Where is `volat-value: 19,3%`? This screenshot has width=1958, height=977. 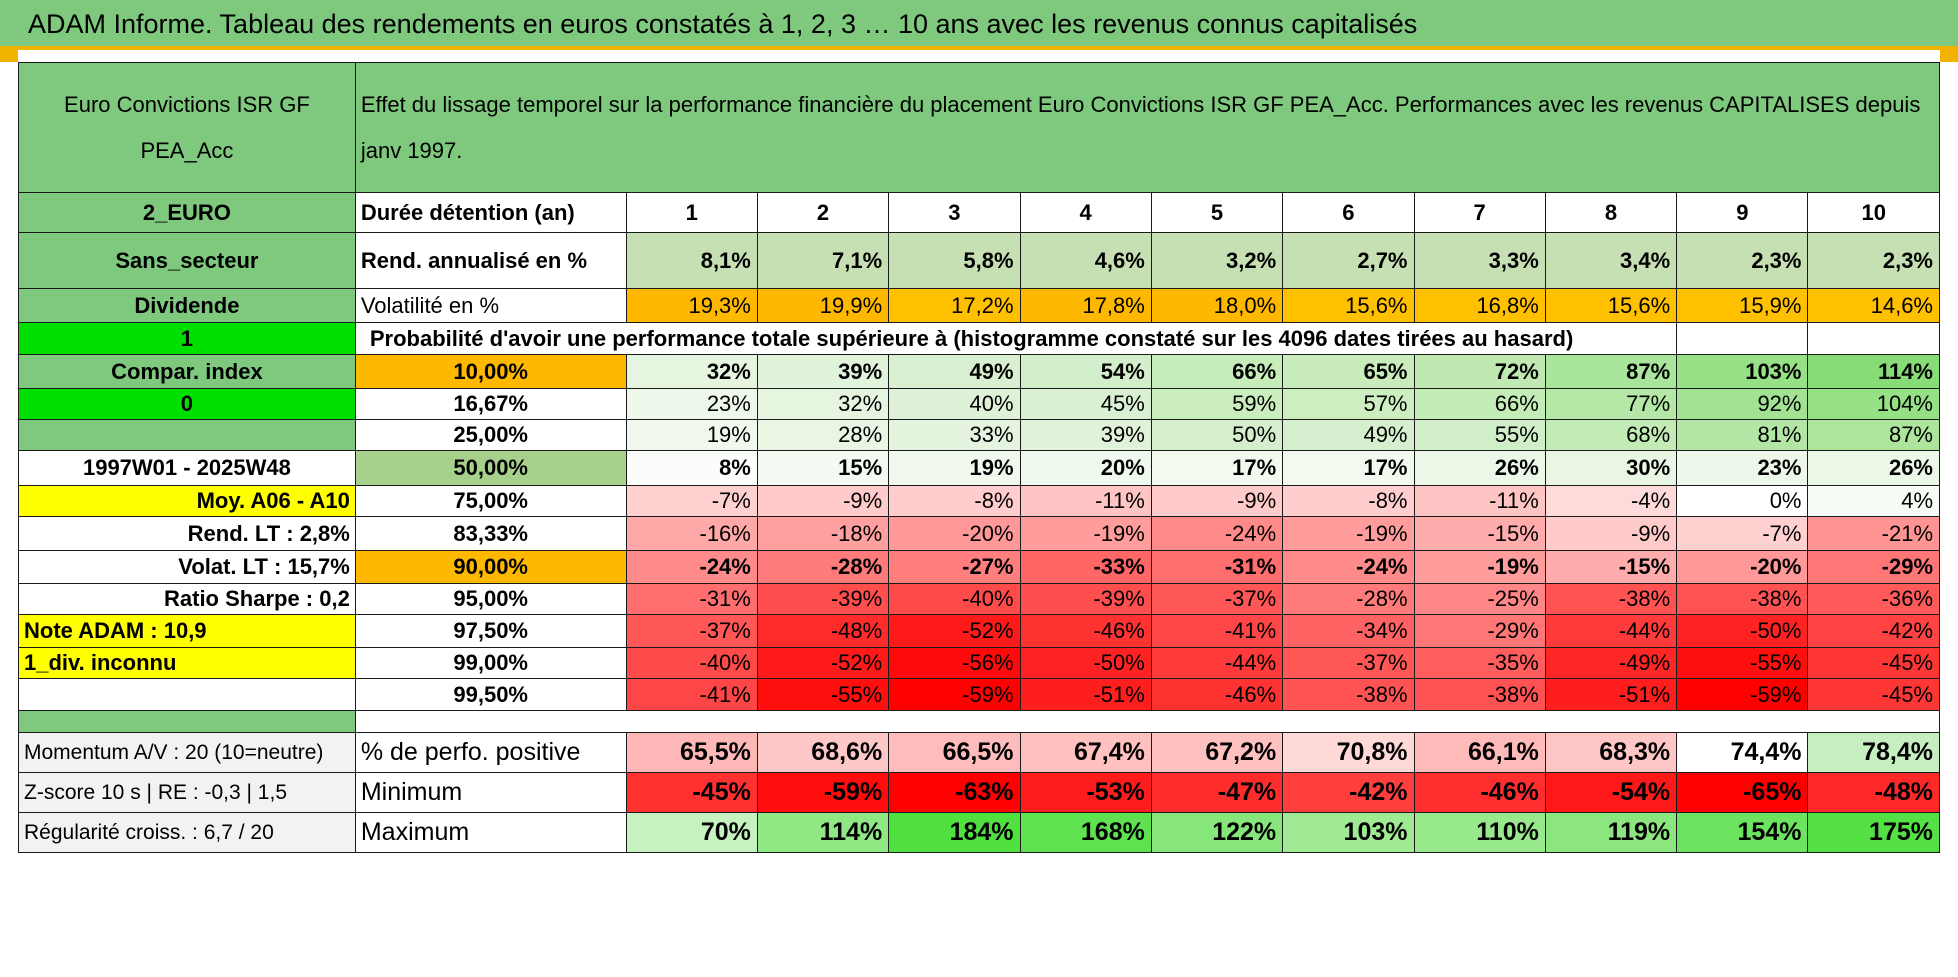 volat-value: 19,3% is located at coordinates (691, 305).